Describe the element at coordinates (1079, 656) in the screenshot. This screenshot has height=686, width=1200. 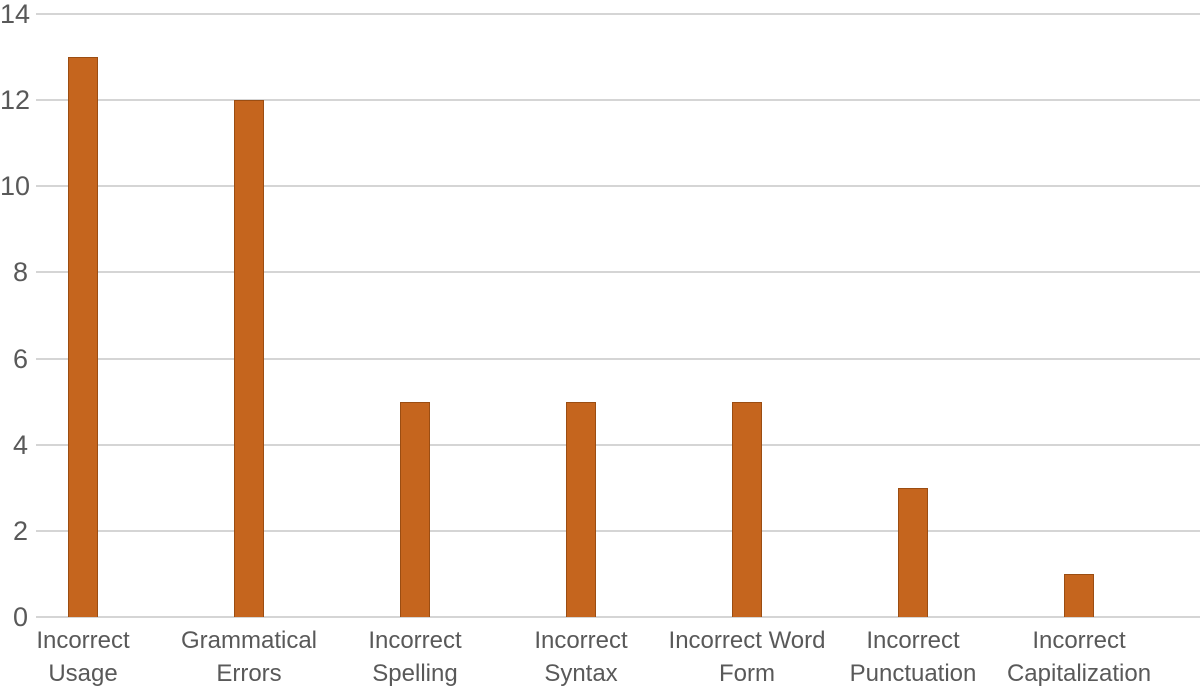
I see `x-category-label: Incorrect Capitalization` at that location.